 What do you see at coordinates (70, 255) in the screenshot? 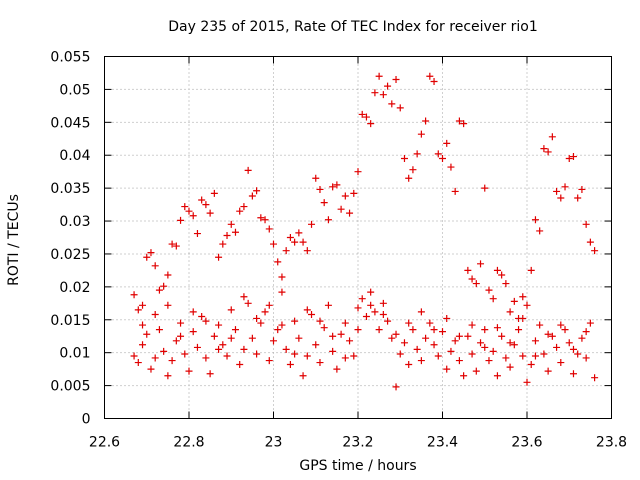
I see `y-tick-label: 0.025` at bounding box center [70, 255].